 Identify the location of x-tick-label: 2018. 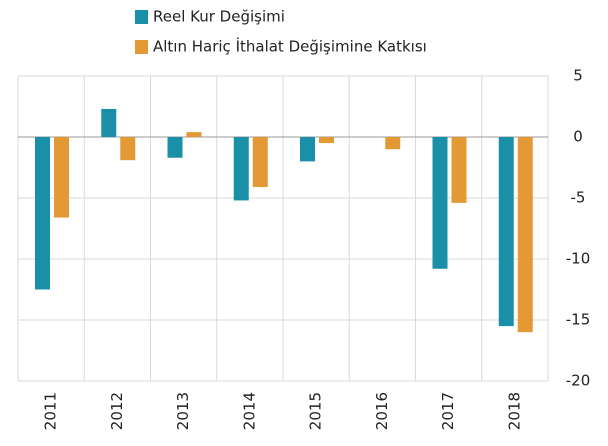
(514, 411).